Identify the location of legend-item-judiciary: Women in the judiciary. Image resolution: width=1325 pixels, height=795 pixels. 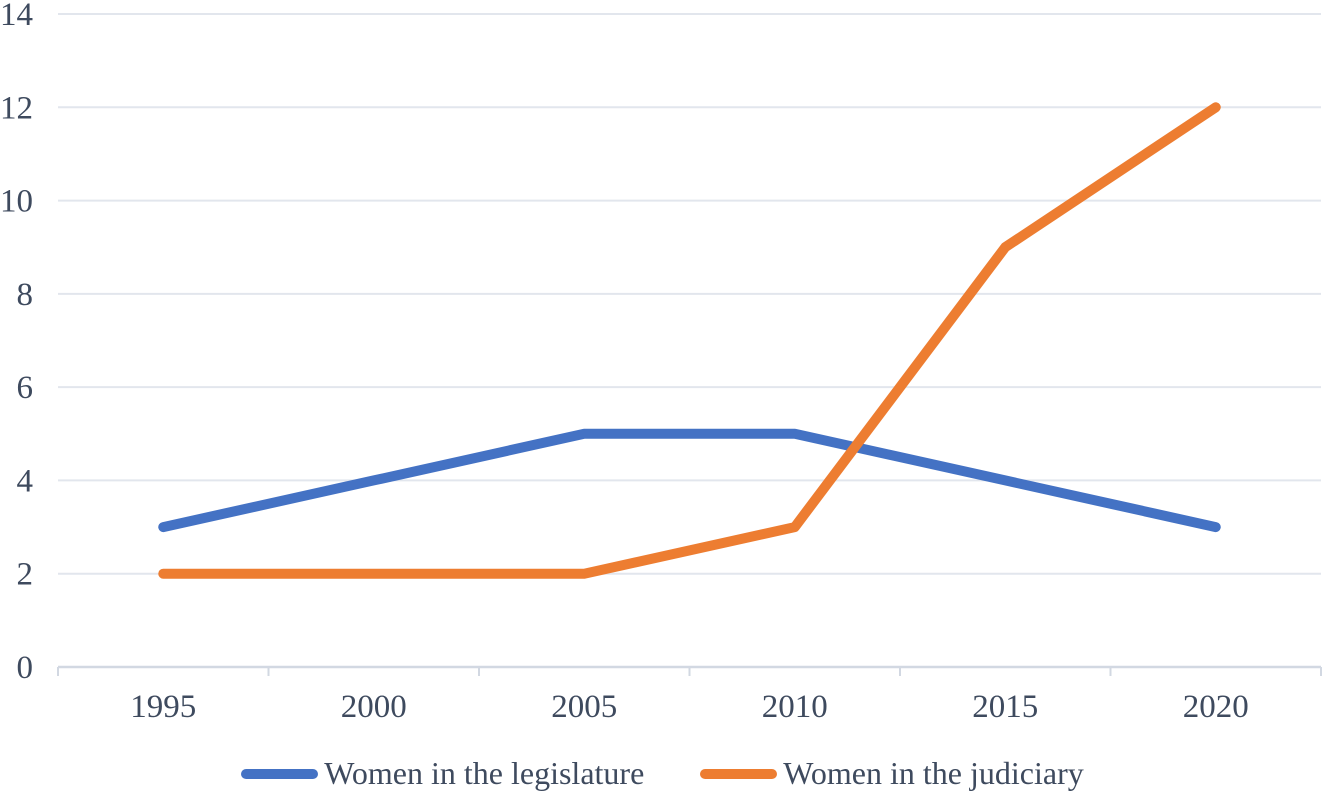
(892, 773).